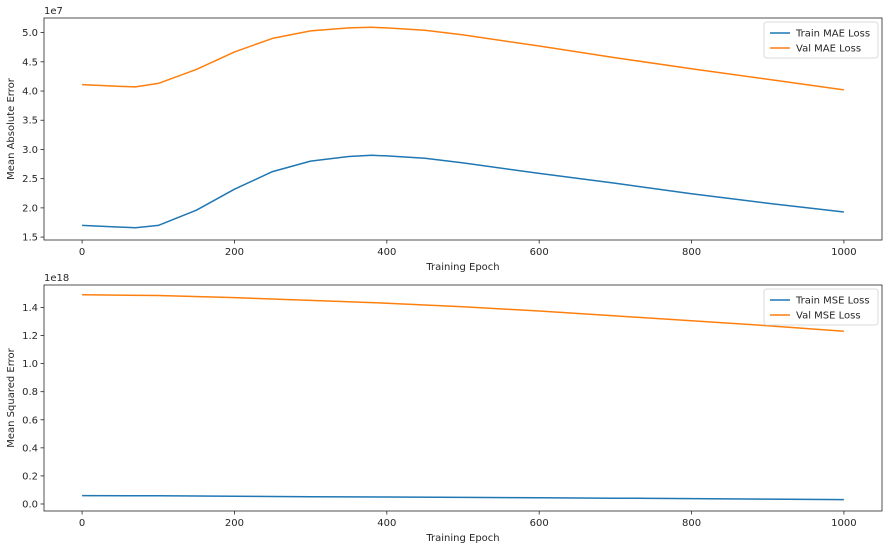 The image size is (888, 545). What do you see at coordinates (832, 301) in the screenshot?
I see `mse-legend-label-1: Train MSE Loss` at bounding box center [832, 301].